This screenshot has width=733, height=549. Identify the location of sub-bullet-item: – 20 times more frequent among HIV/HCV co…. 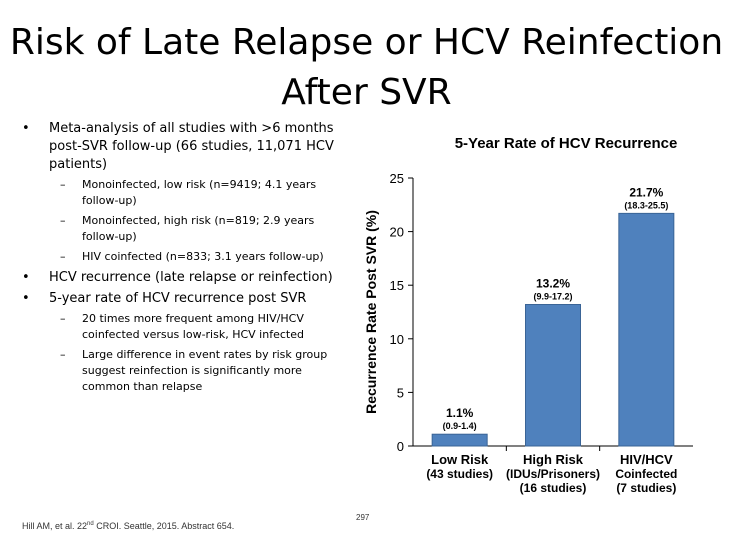
(182, 327).